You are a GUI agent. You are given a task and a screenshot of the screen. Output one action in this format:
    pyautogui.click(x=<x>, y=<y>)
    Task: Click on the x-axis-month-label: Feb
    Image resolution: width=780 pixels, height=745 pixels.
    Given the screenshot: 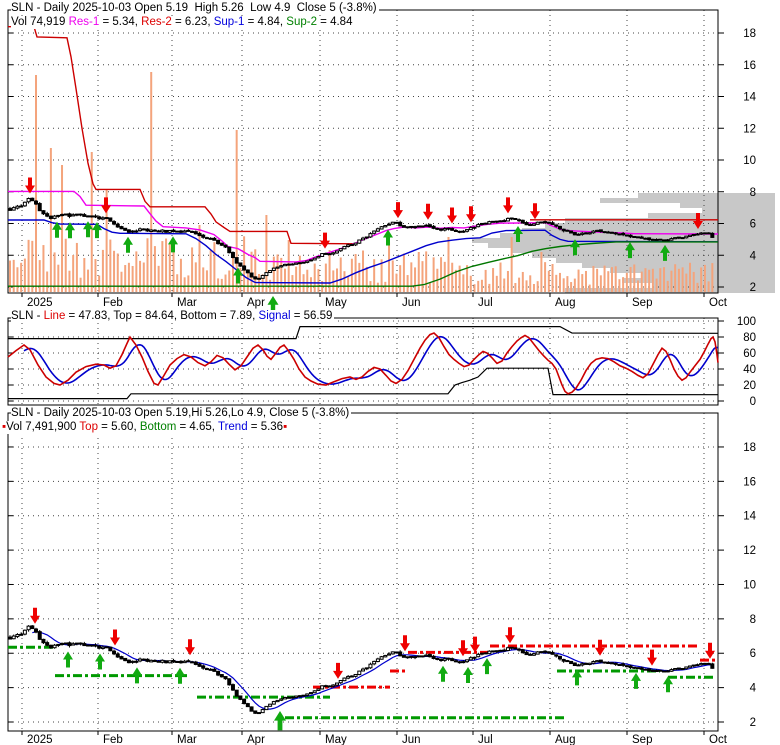 What is the action you would take?
    pyautogui.click(x=113, y=739)
    